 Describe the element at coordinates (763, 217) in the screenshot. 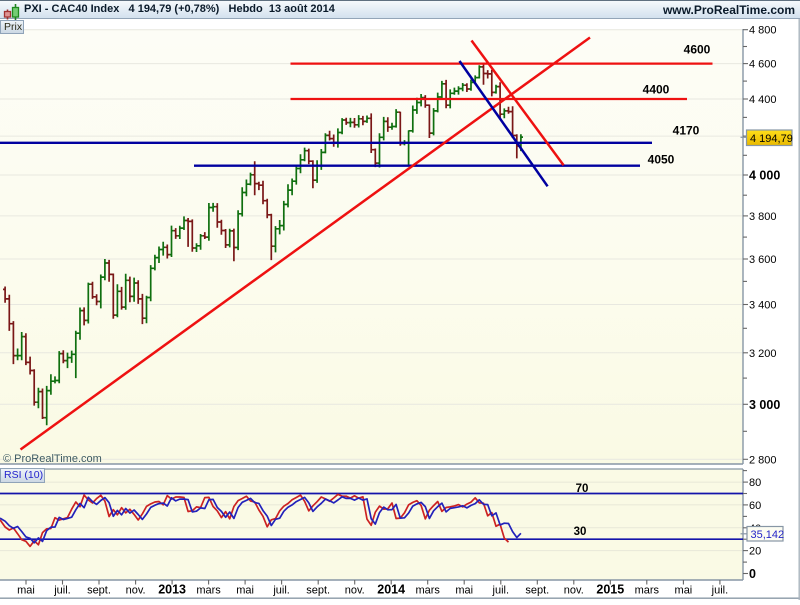

I see `svg-text: 3 800` at that location.